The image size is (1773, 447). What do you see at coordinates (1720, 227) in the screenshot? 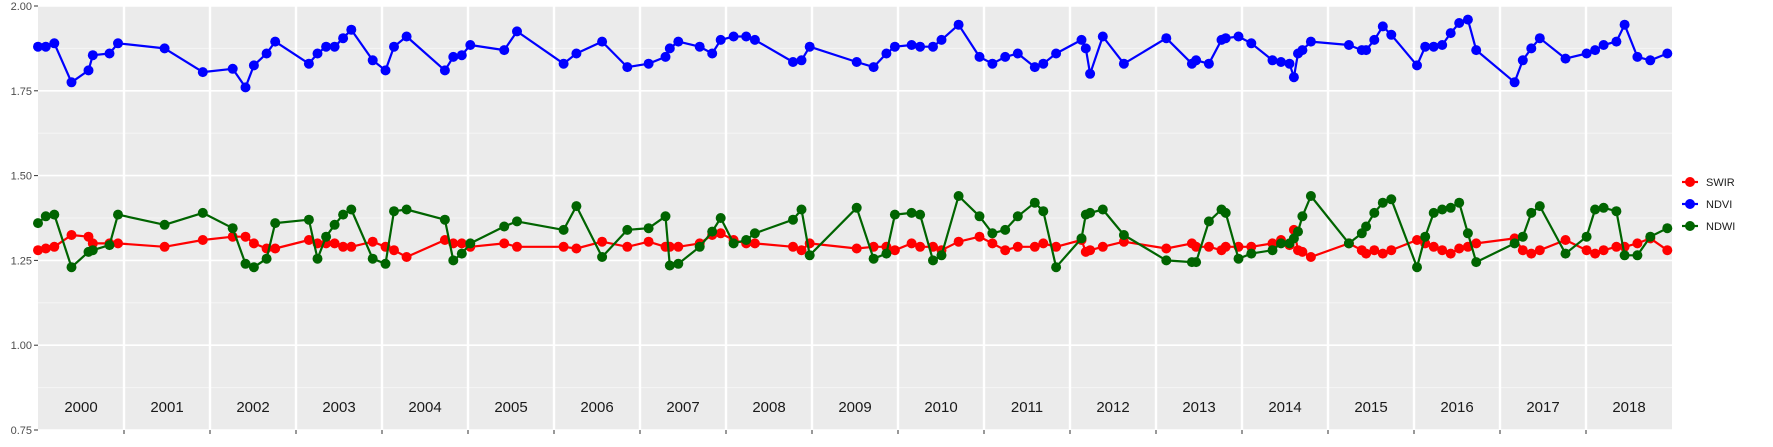
I see `legend-label-ndwi: NDWI` at bounding box center [1720, 227].